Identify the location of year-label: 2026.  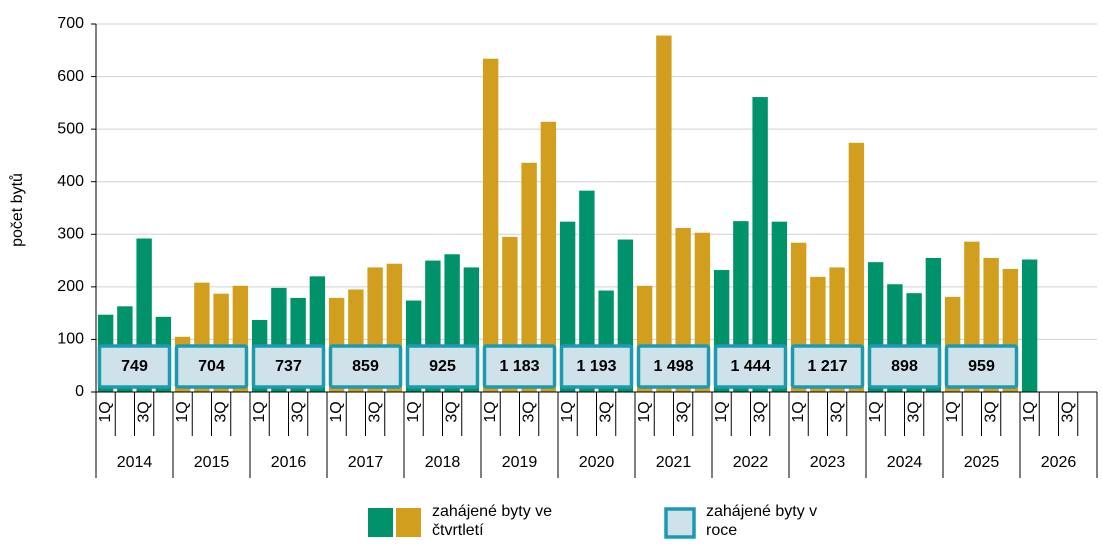
(1059, 462).